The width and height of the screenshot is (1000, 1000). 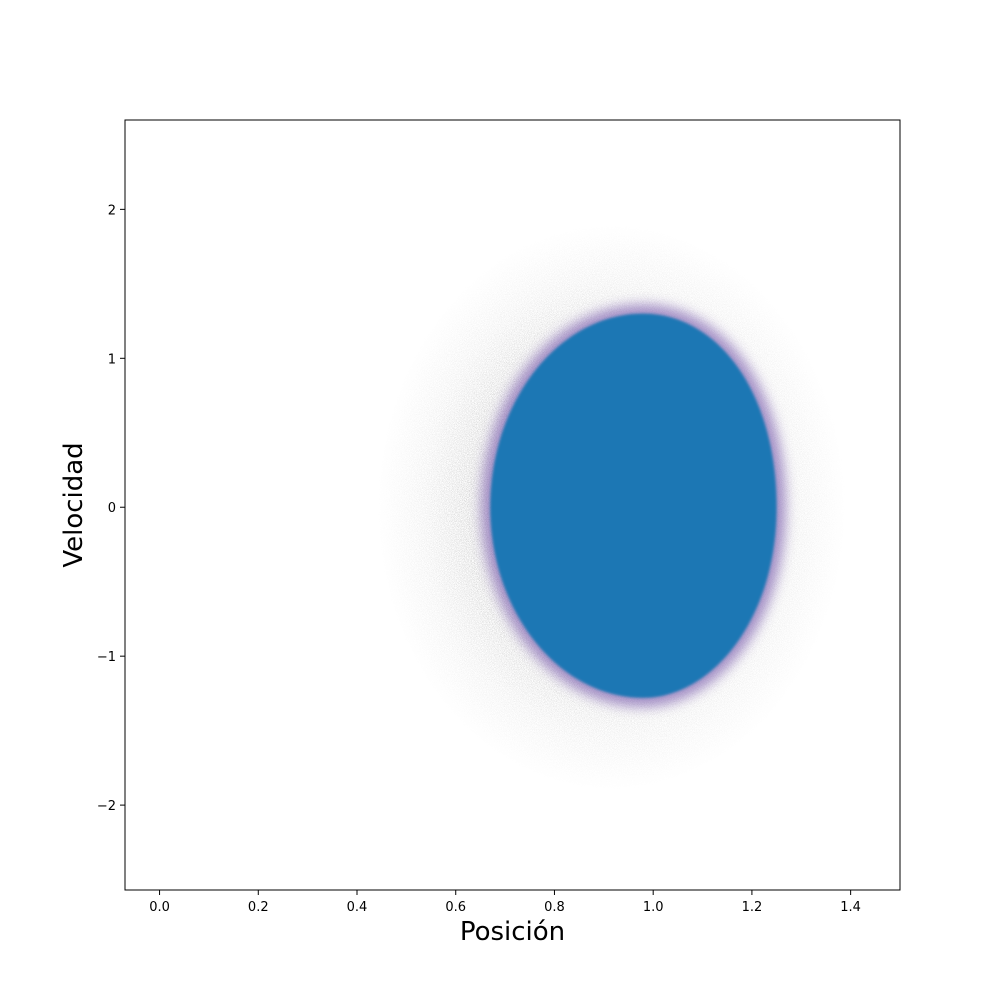 I want to click on y-axis-label: Velocidad, so click(x=74, y=504).